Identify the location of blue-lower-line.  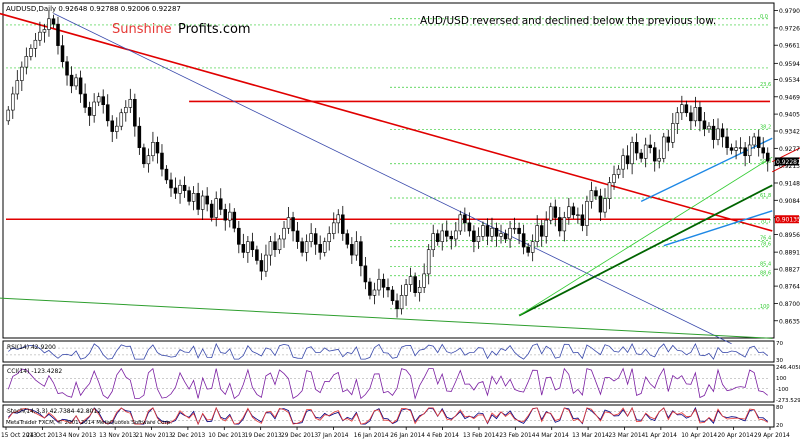
(718, 228).